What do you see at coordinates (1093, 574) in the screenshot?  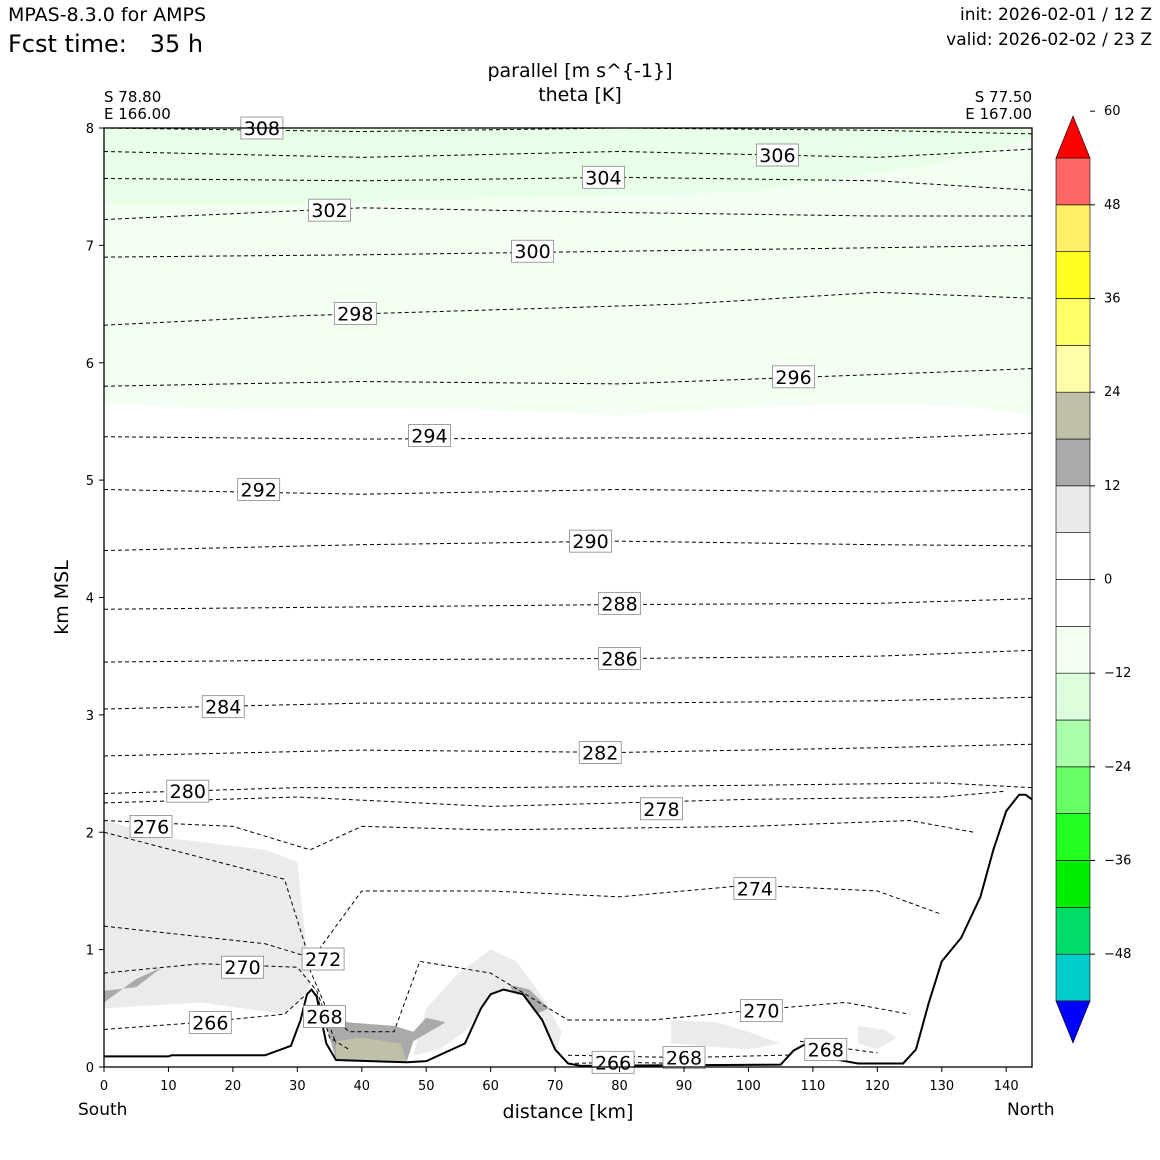 I see `colorbar: 60 48 36 24 12 0 −12 −24 −36 −48` at bounding box center [1093, 574].